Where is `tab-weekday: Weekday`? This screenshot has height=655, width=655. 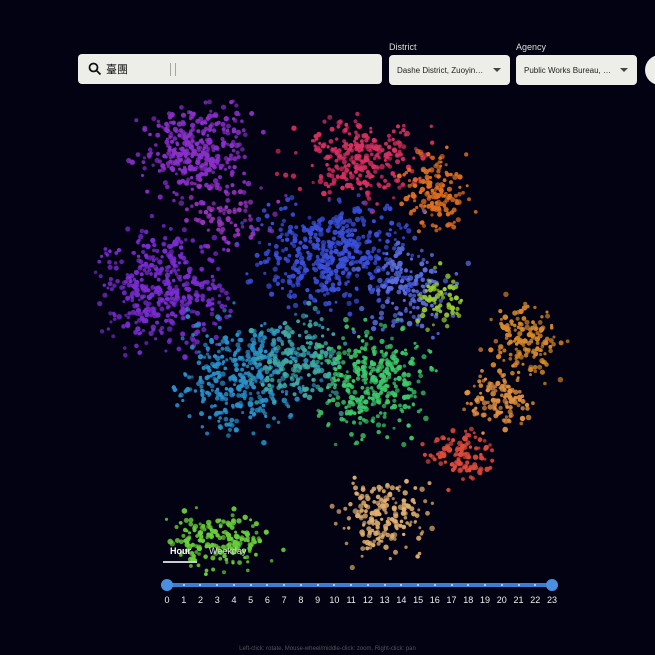
tab-weekday: Weekday is located at coordinates (228, 551).